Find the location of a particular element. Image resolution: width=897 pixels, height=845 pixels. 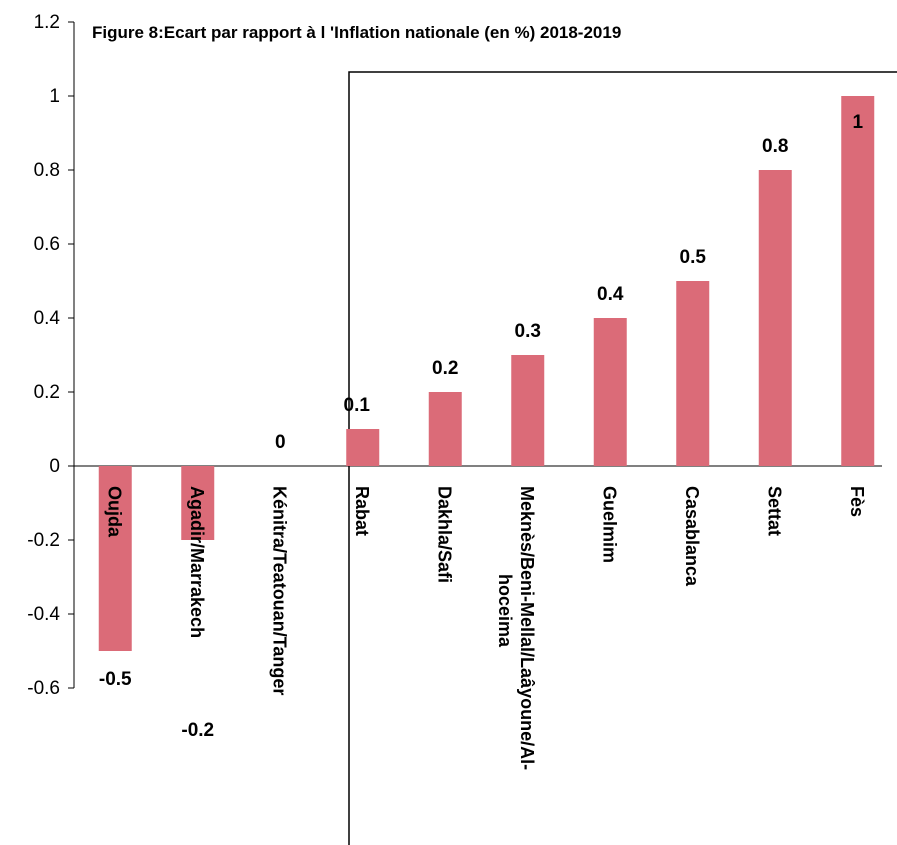

data-label: 0.5 is located at coordinates (693, 257).